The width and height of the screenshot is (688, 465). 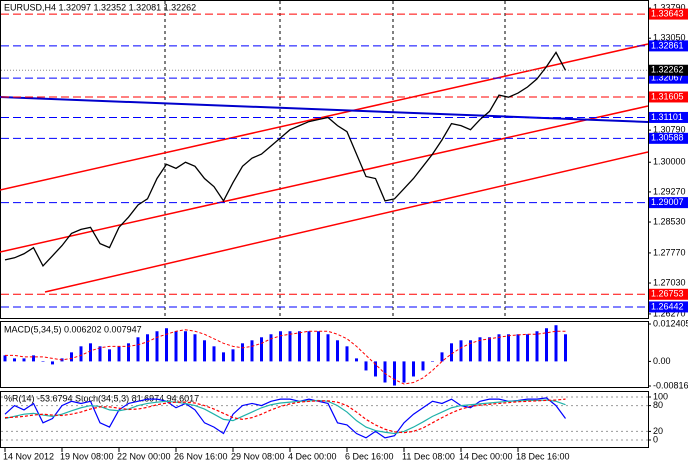 I want to click on x-tick-label: 29 Nov 08:00, so click(x=258, y=456).